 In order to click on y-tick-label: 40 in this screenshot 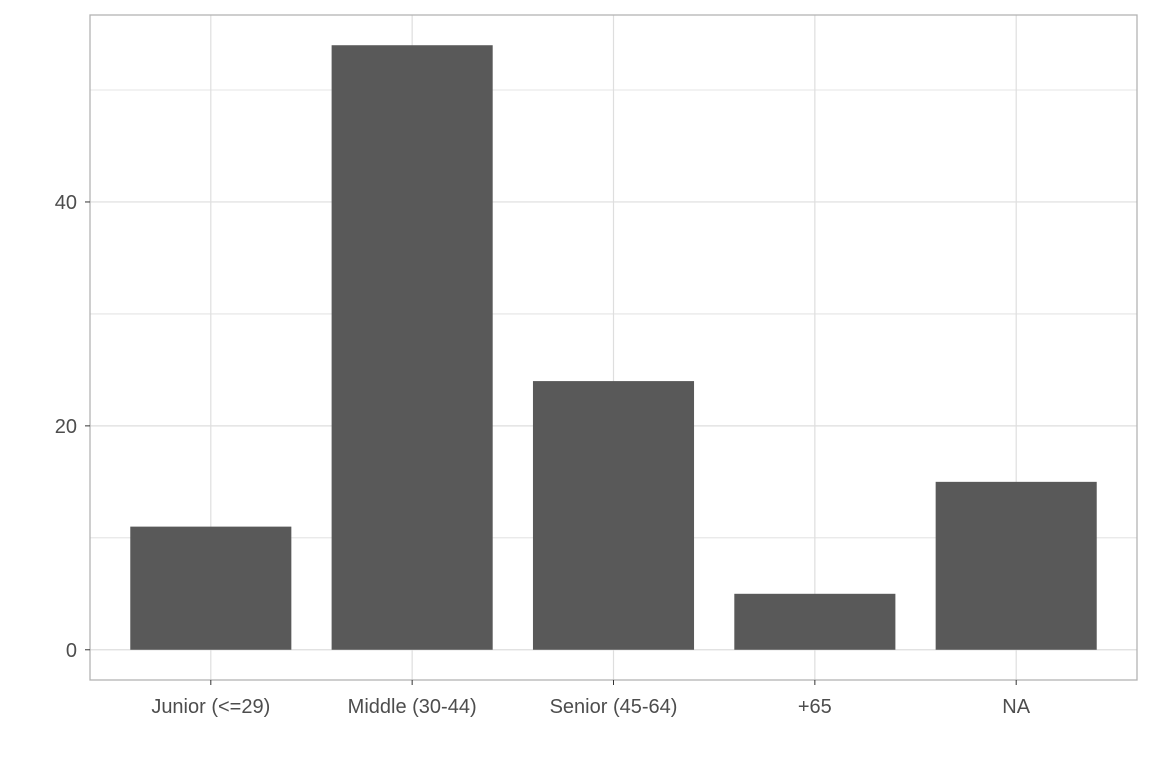, I will do `click(66, 203)`.